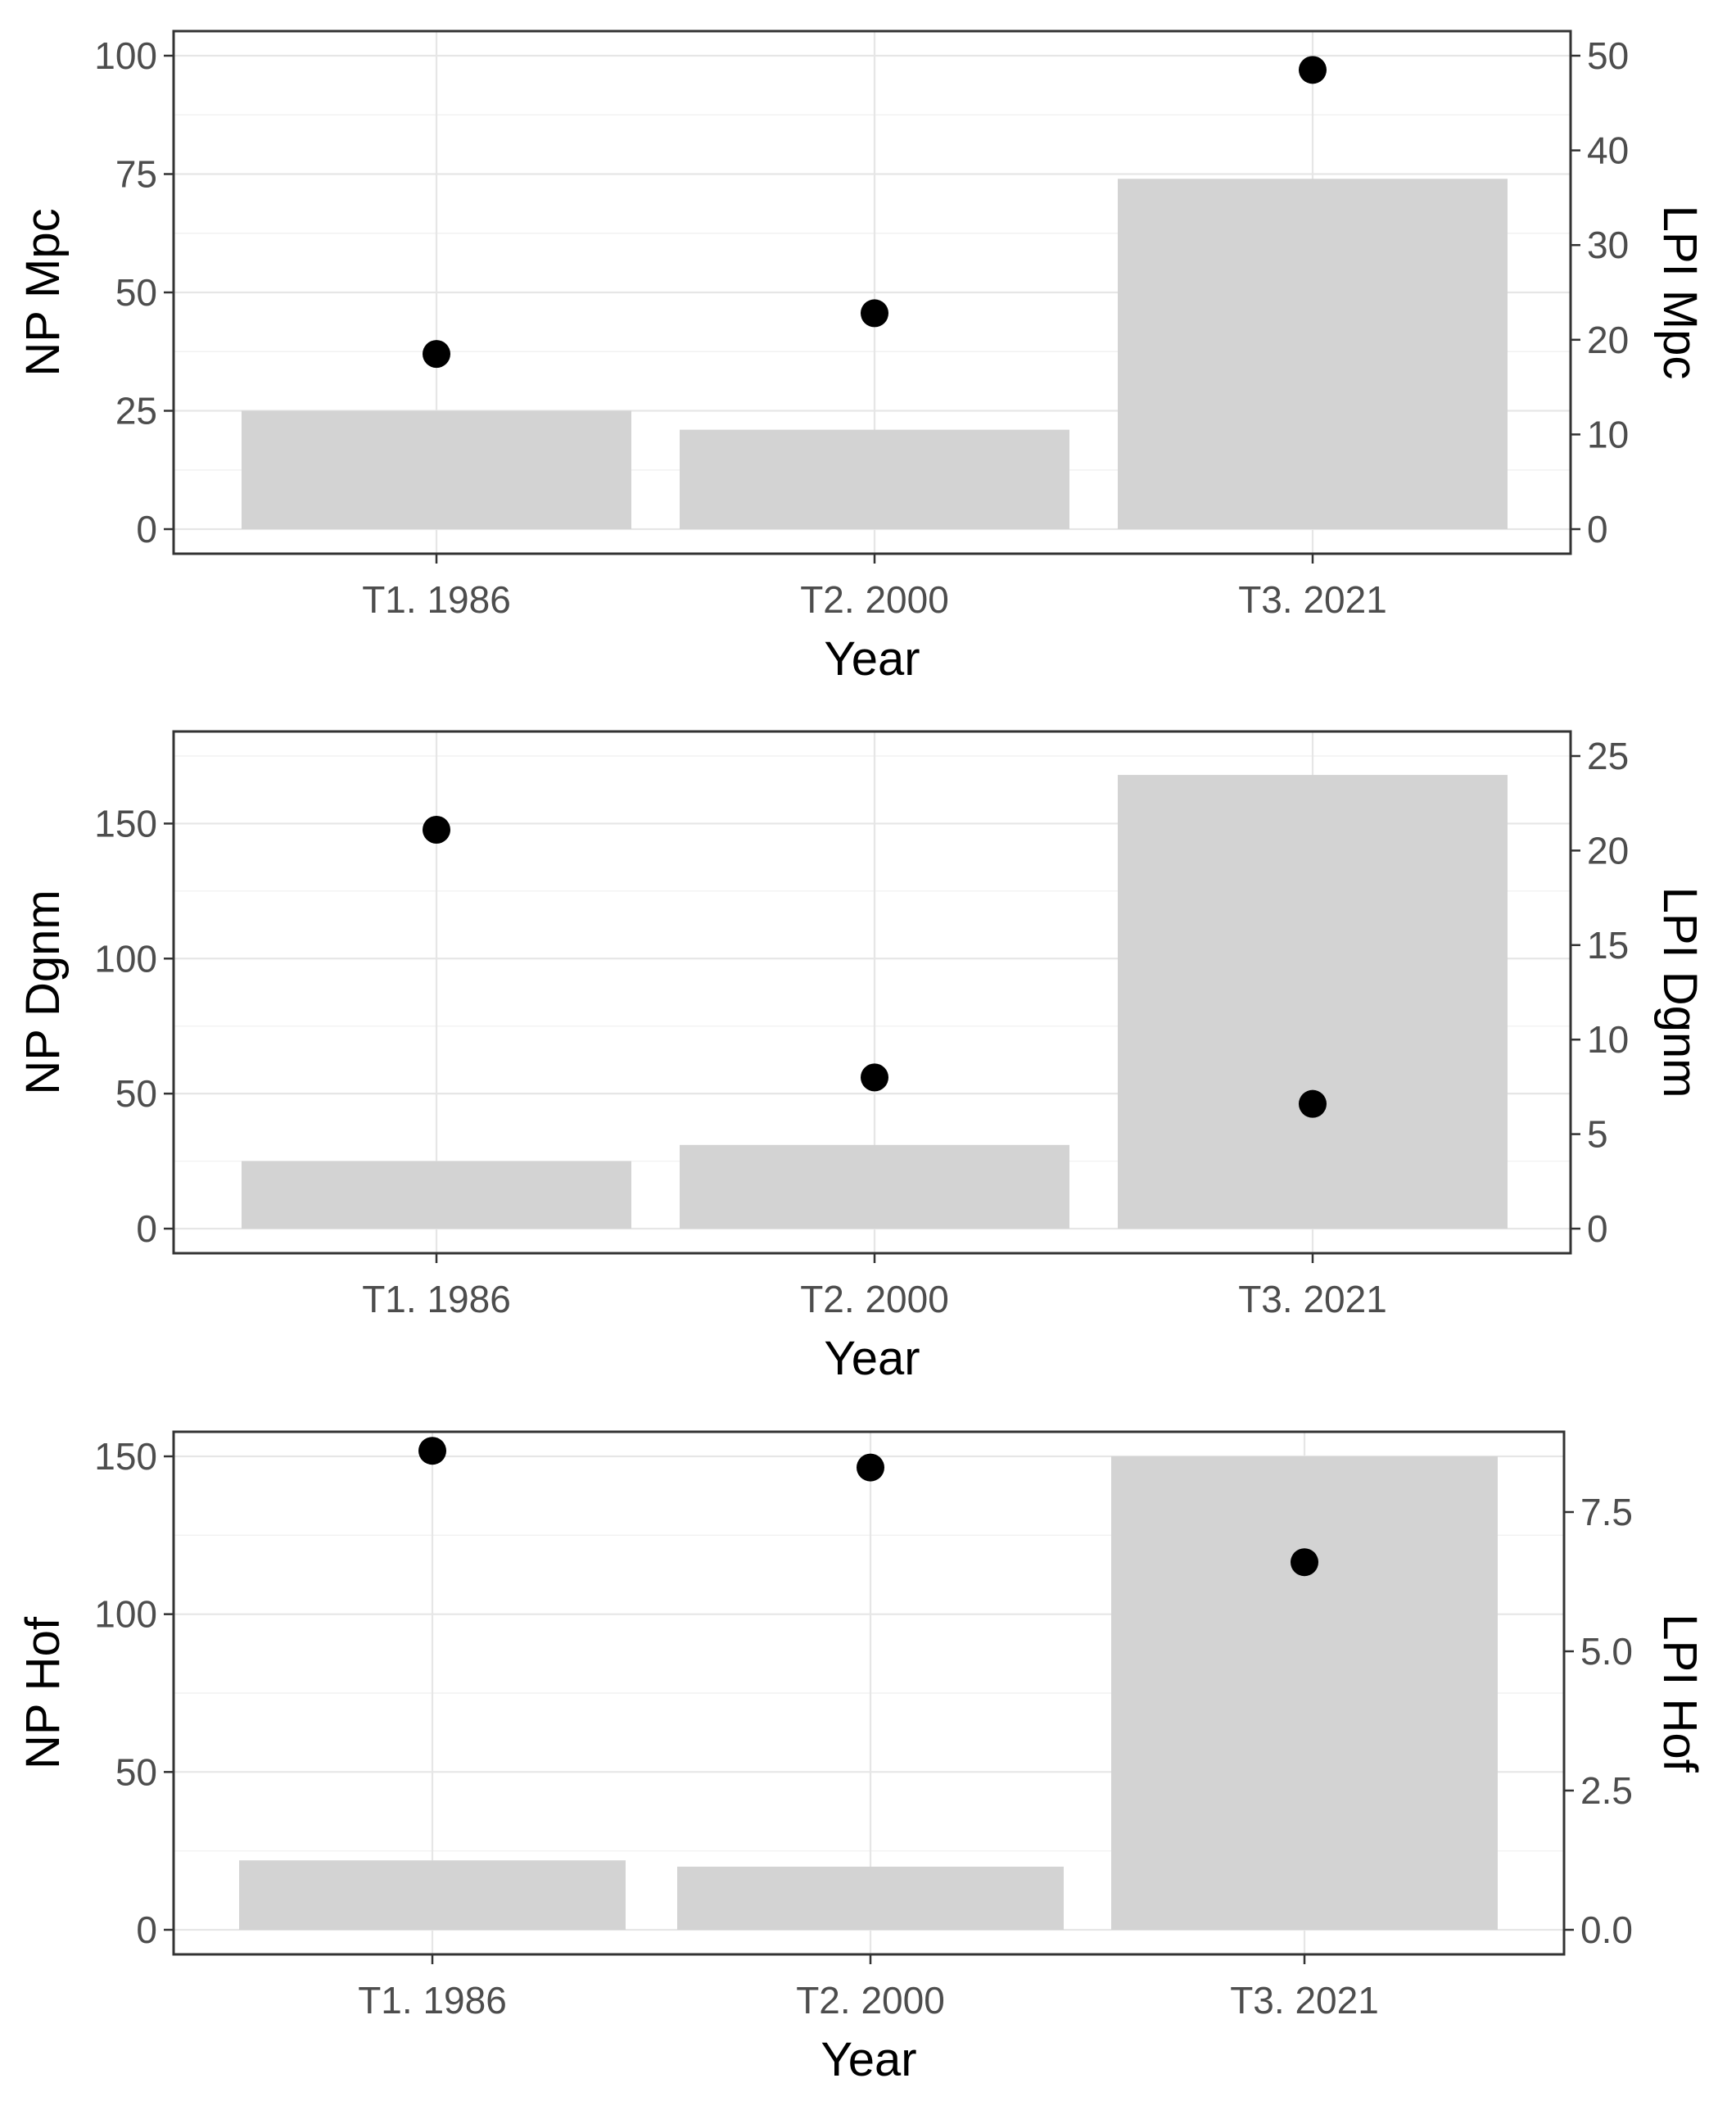 Image resolution: width=1736 pixels, height=2110 pixels. What do you see at coordinates (43, 992) in the screenshot?
I see `y-axis-title: NP Dgnm` at bounding box center [43, 992].